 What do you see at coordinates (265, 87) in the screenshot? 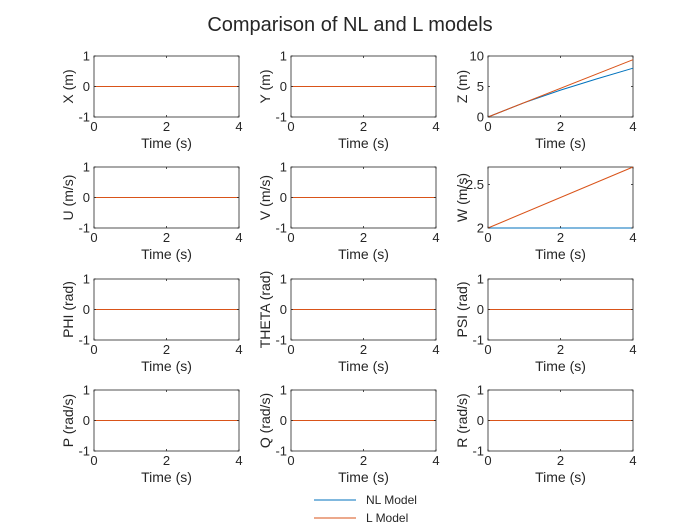
I see `y-axis-label: Y (m)` at bounding box center [265, 87].